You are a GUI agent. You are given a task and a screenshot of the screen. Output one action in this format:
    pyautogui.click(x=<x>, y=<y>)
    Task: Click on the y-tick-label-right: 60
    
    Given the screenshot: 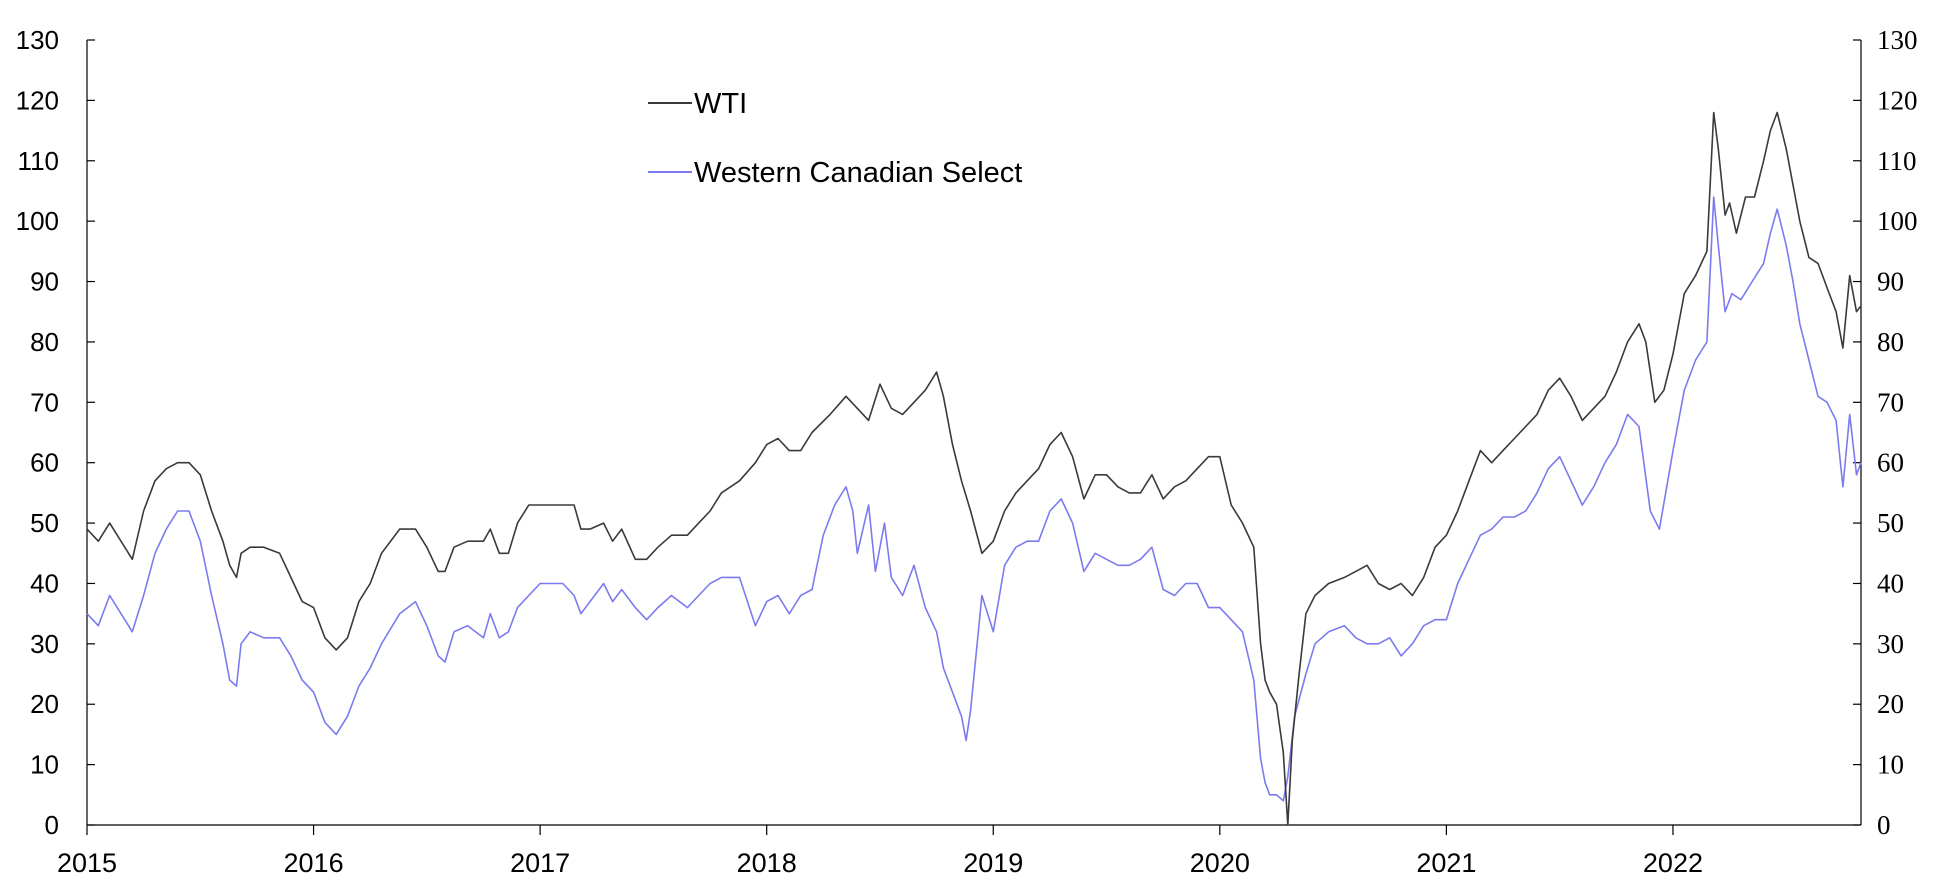 What is the action you would take?
    pyautogui.click(x=1890, y=463)
    